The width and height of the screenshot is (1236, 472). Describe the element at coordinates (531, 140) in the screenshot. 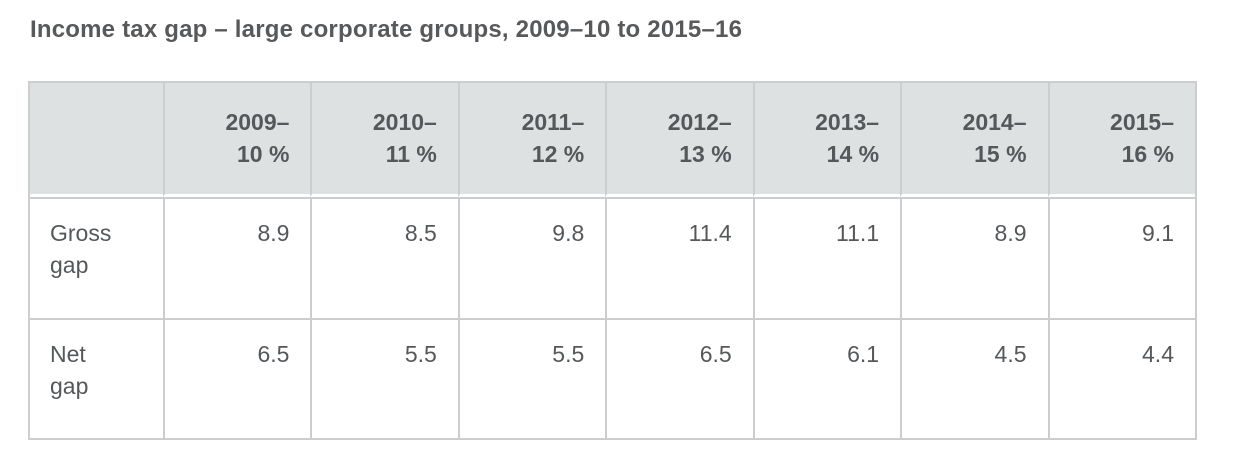

I see `column-header-2011-12: 2011– 12 %` at that location.